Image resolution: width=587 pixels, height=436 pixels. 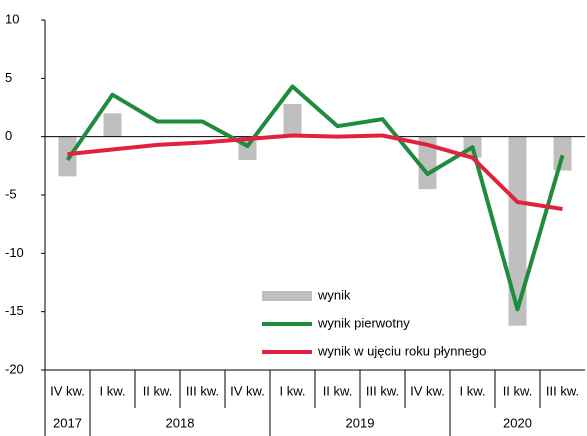 What do you see at coordinates (180, 422) in the screenshot?
I see `group-label: 2018` at bounding box center [180, 422].